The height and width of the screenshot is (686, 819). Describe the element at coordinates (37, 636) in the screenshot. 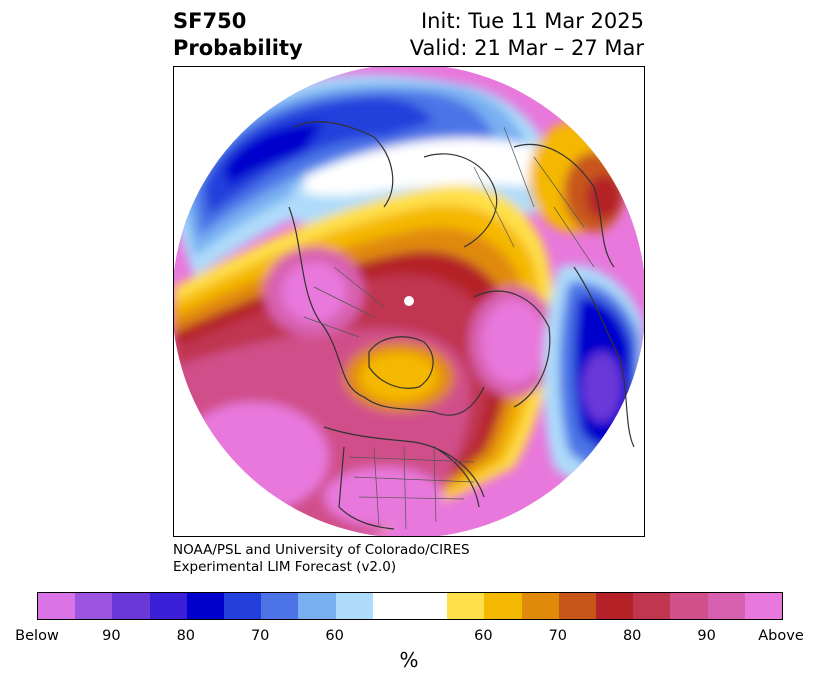

I see `colorbar-tick-label: Below` at that location.